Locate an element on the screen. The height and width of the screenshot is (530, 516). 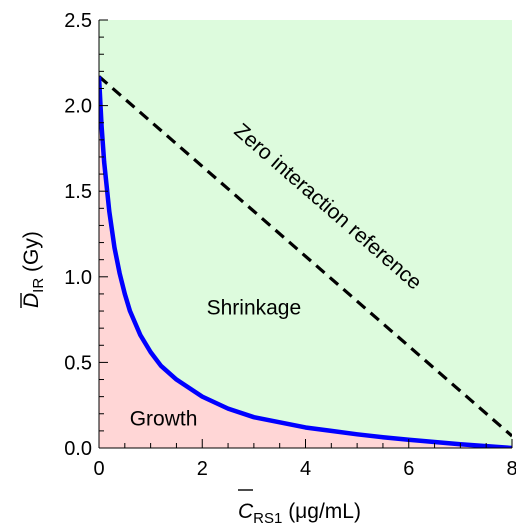
y-tick-label: 1.0 is located at coordinates (78, 278).